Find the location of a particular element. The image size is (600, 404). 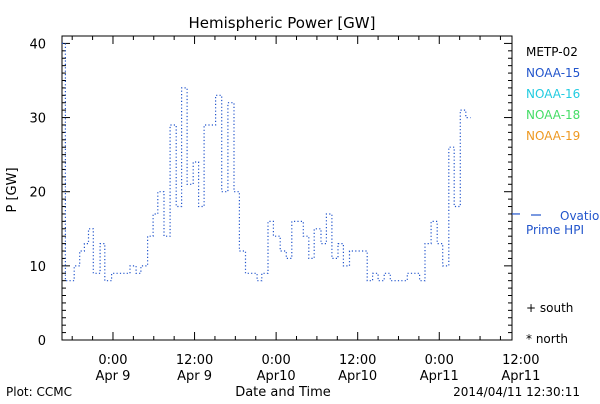

chart-title: Hemispheric Power [GW] is located at coordinates (282, 23).